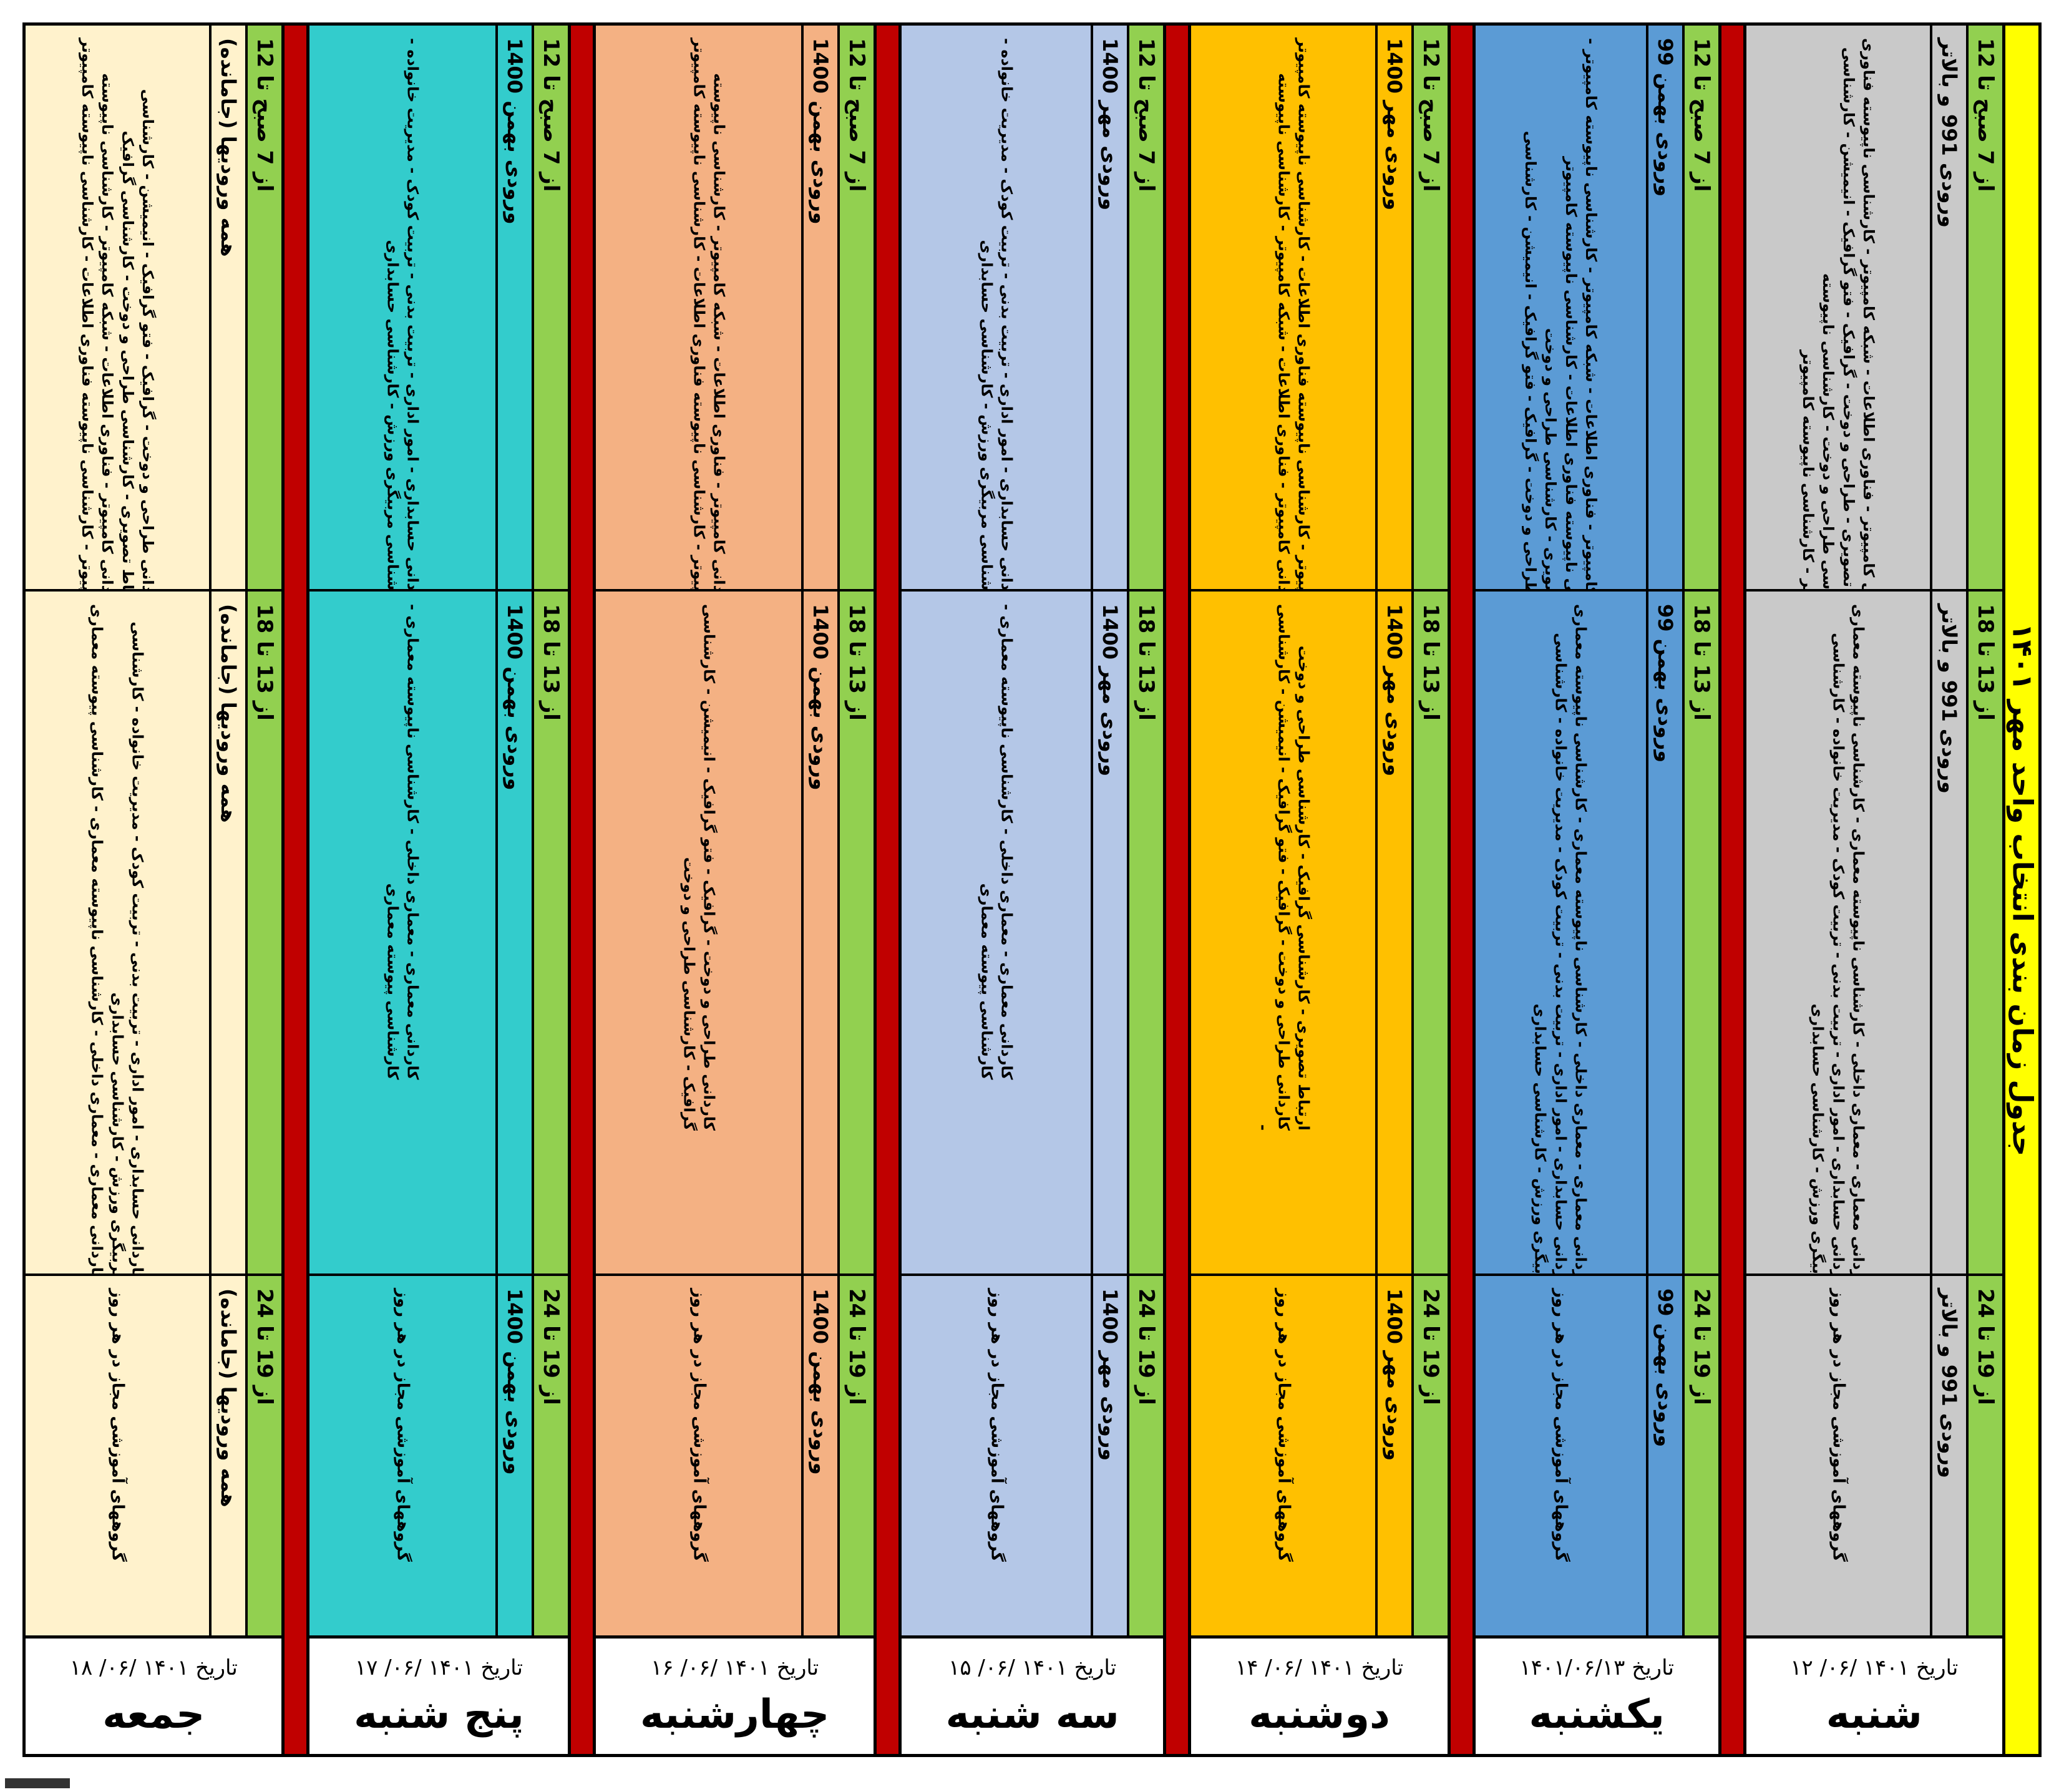 This screenshot has height=1792, width=2064. Describe the element at coordinates (735, 1714) in the screenshot. I see `day-name: چهارشنبه` at that location.